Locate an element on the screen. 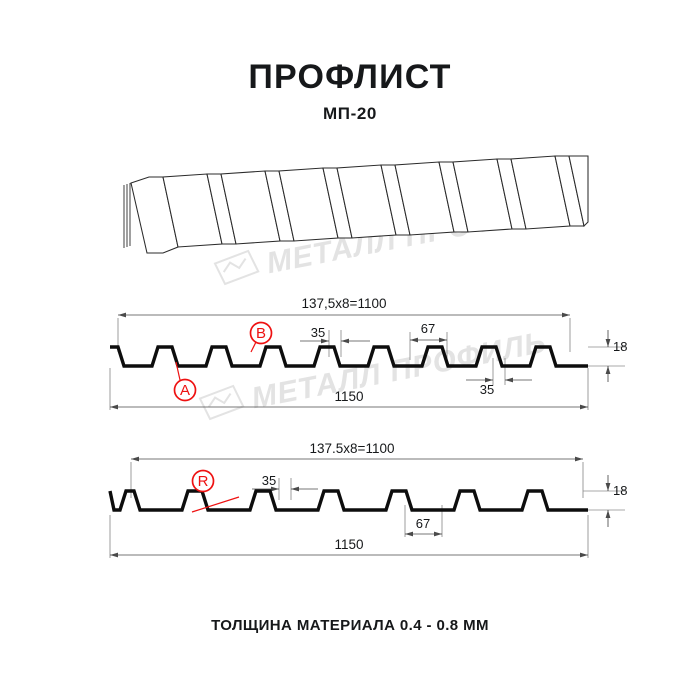 The height and width of the screenshot is (700, 700). dim-overall-b-text: 1150 is located at coordinates (348, 544).